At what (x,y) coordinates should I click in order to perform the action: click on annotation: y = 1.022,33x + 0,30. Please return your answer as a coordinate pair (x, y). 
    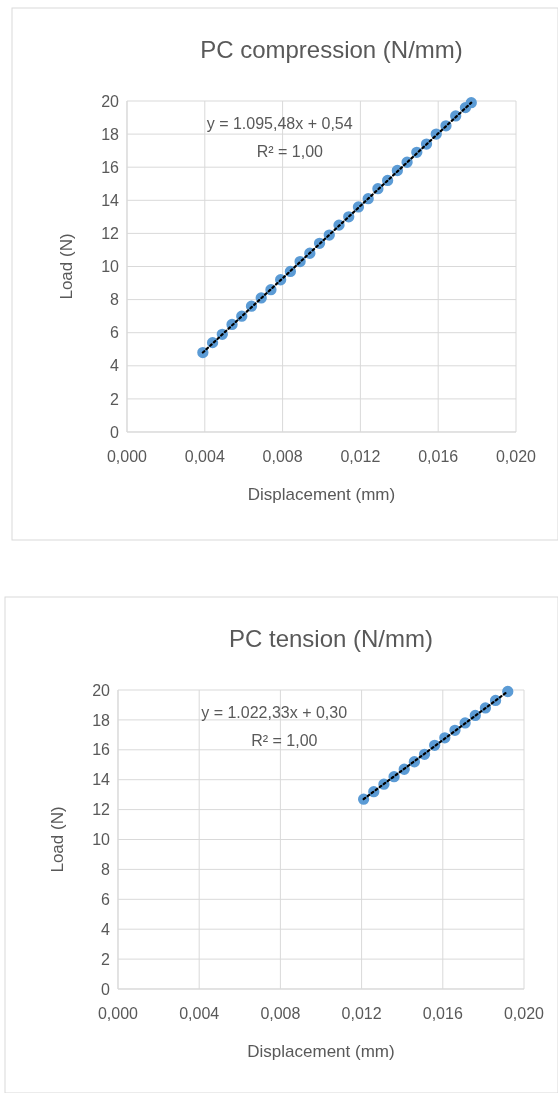
    Looking at the image, I should click on (274, 712).